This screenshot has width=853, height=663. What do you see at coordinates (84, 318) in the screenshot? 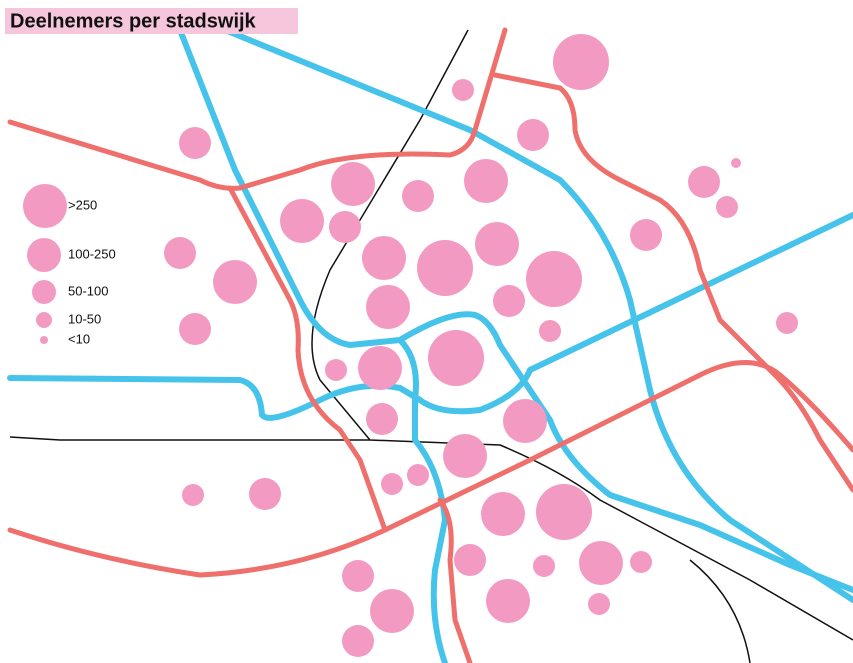
I see `legend-label: 10-50` at bounding box center [84, 318].